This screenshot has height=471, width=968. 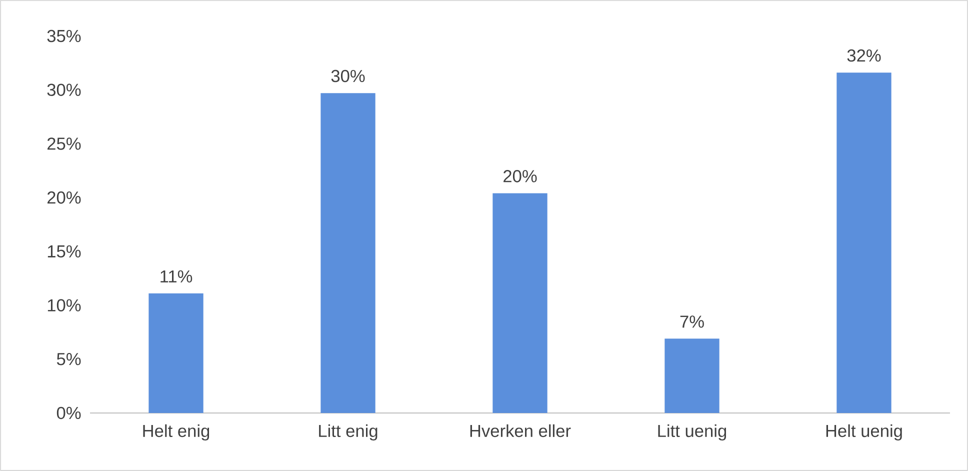 What do you see at coordinates (692, 322) in the screenshot?
I see `data-label: 7%` at bounding box center [692, 322].